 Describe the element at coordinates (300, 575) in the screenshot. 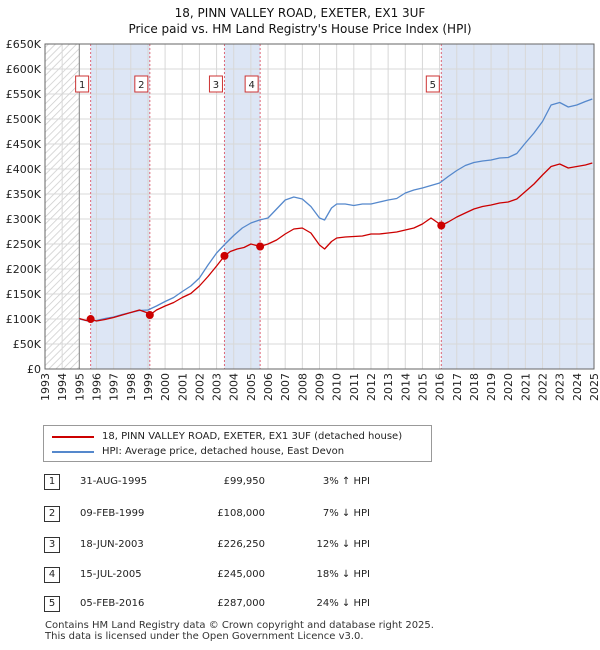

I see `sale-row-4: 4 15-JUL-2005 £245,000 18% ↓ HPI` at that location.